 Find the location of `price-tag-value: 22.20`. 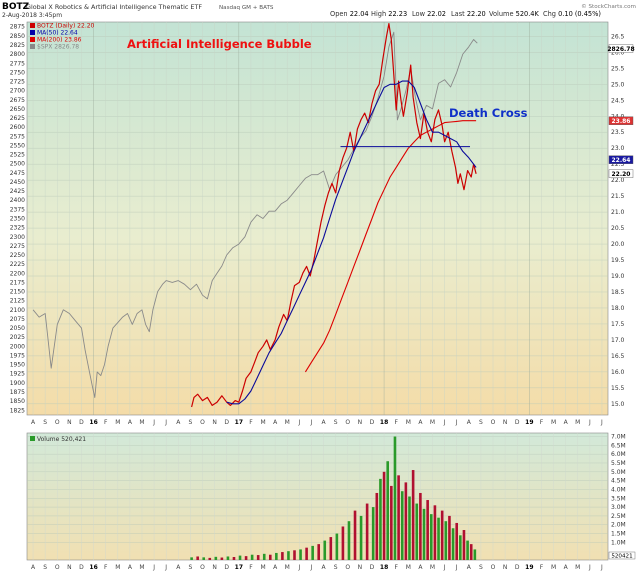

price-tag-value: 22.20 is located at coordinates (621, 174).